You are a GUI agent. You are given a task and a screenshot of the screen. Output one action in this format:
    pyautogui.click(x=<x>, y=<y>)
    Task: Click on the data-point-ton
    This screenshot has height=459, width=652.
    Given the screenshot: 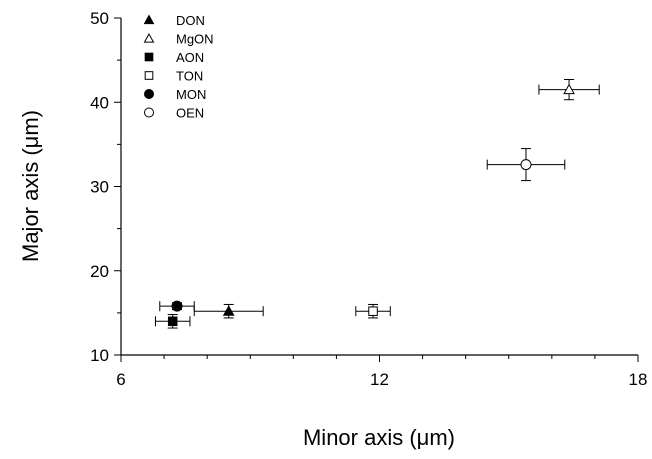 What is the action you would take?
    pyautogui.click(x=373, y=311)
    